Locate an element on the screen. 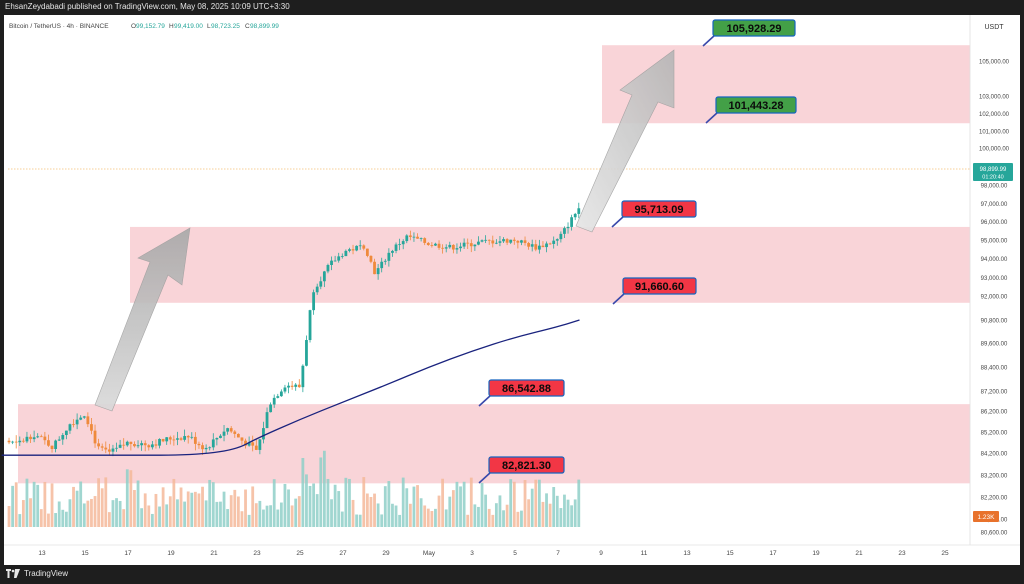 Image resolution: width=1024 pixels, height=584 pixels. price-tick-label: 83,200.00 is located at coordinates (994, 477).